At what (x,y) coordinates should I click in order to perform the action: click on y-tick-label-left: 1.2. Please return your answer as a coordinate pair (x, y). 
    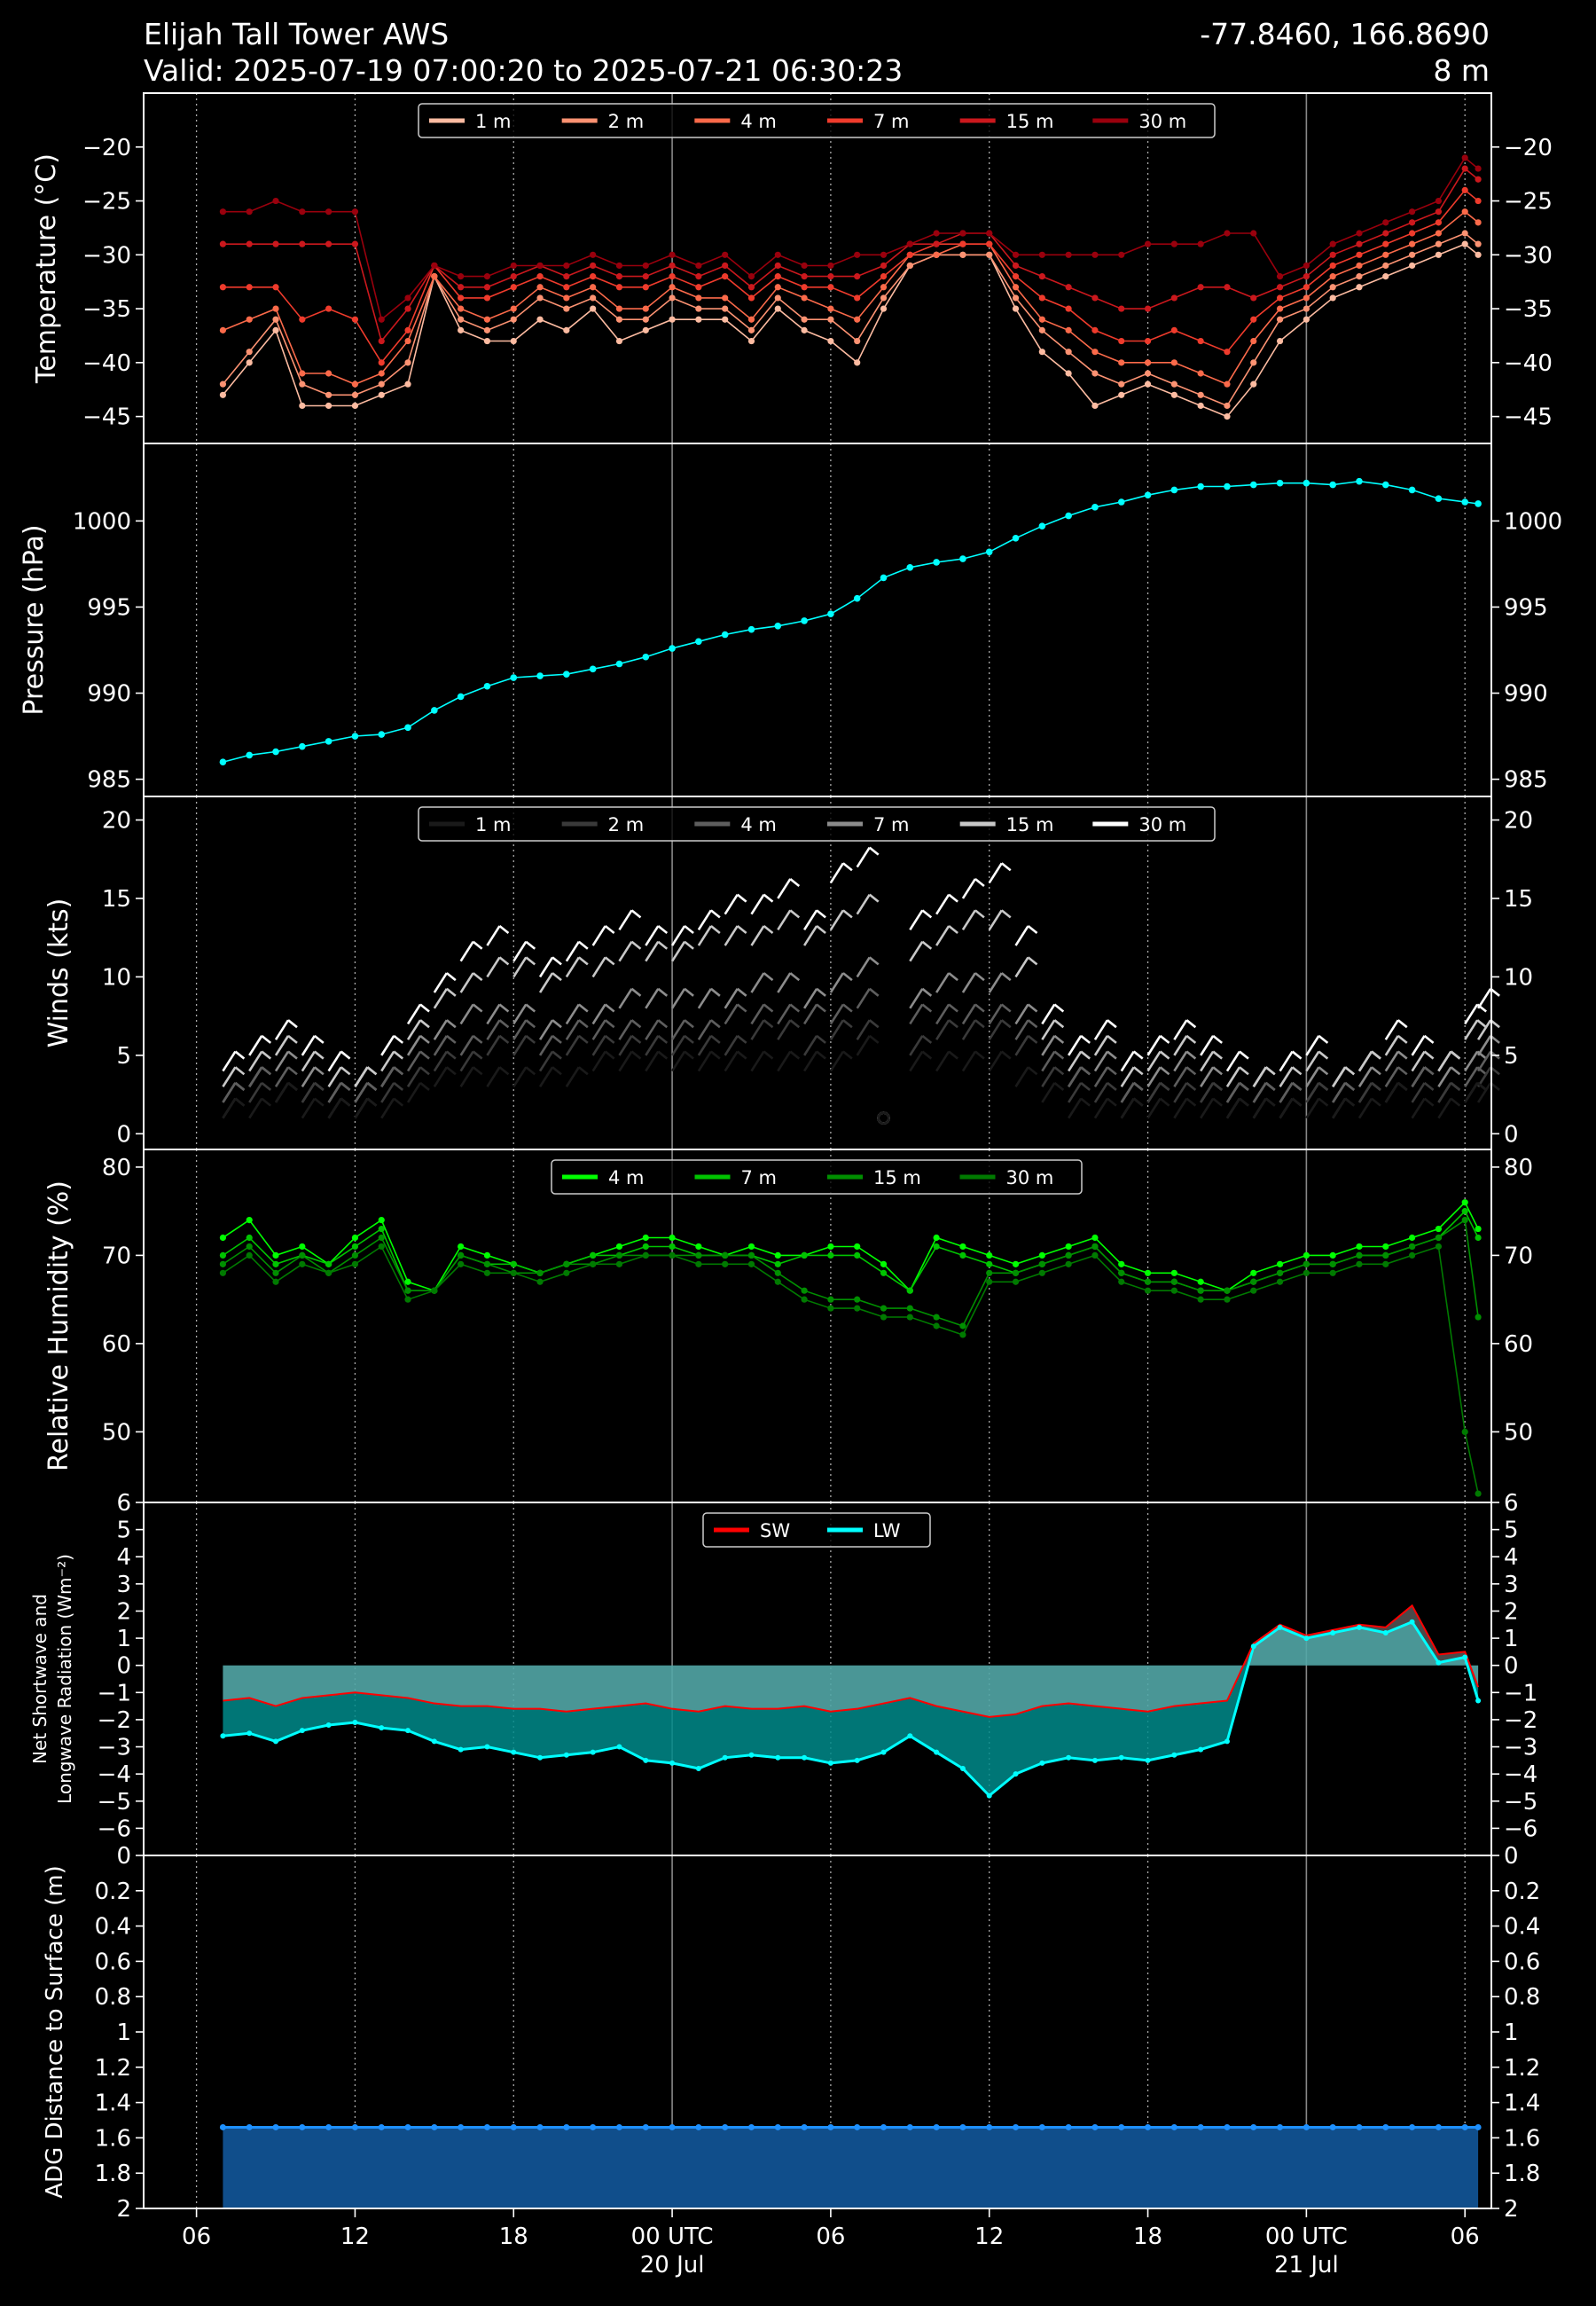
    Looking at the image, I should click on (113, 2068).